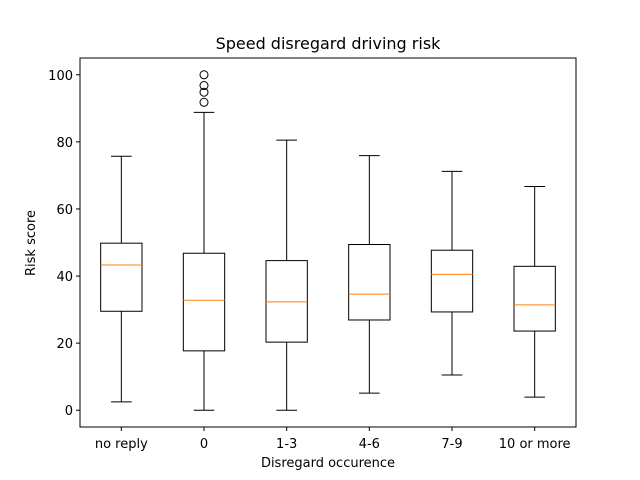 Image resolution: width=640 pixels, height=480 pixels. Describe the element at coordinates (369, 444) in the screenshot. I see `x-tick-label: 4-6` at that location.